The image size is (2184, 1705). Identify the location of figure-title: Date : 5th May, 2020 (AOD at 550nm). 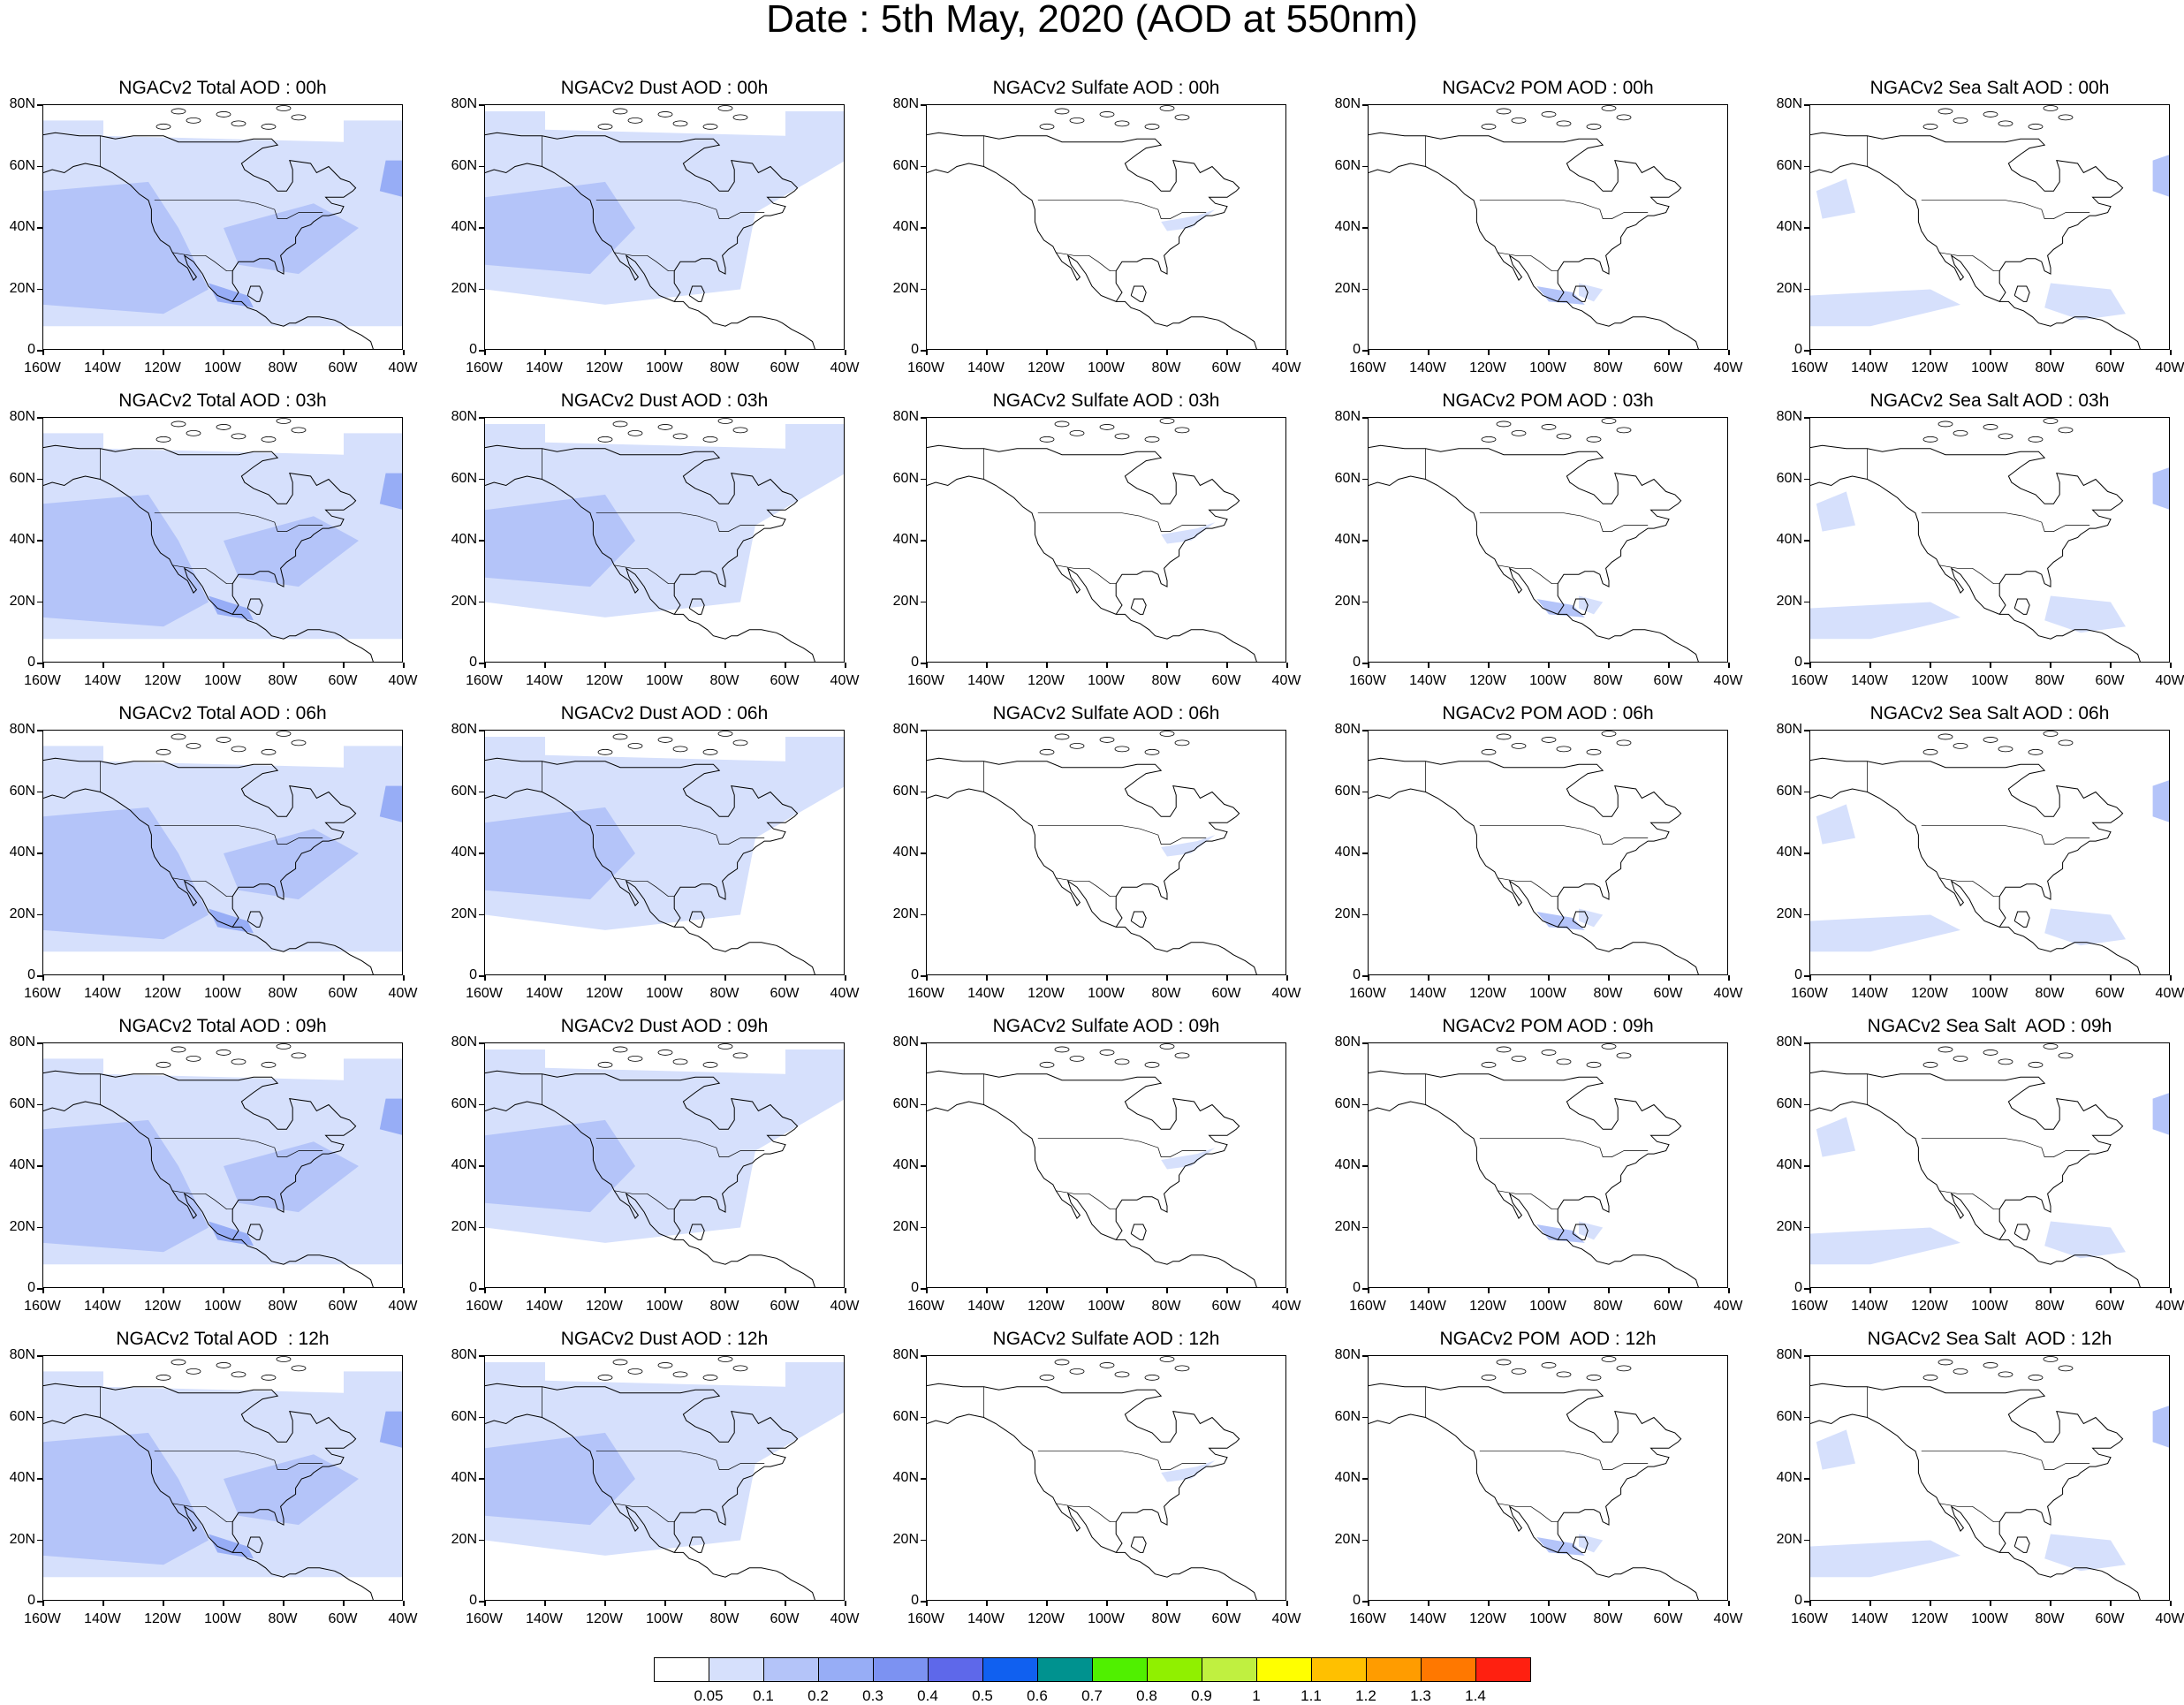
(1092, 21).